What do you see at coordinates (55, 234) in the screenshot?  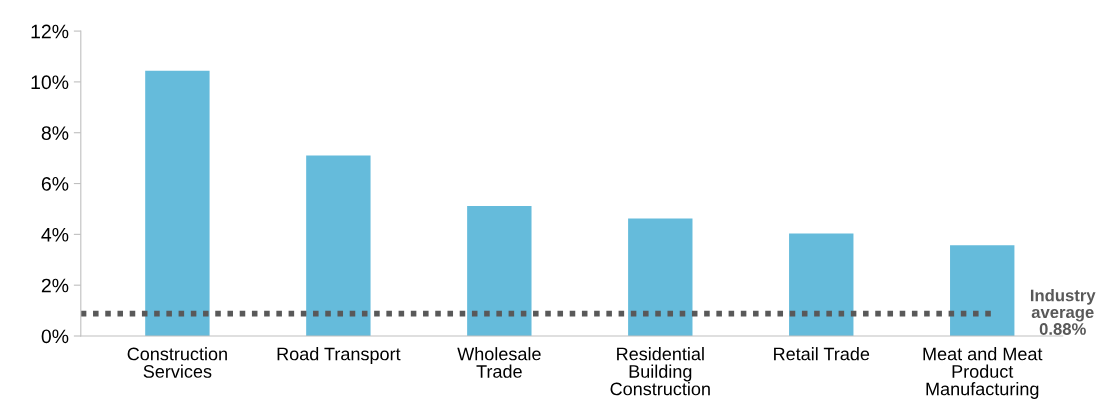 I see `y-tick-label: 4%` at bounding box center [55, 234].